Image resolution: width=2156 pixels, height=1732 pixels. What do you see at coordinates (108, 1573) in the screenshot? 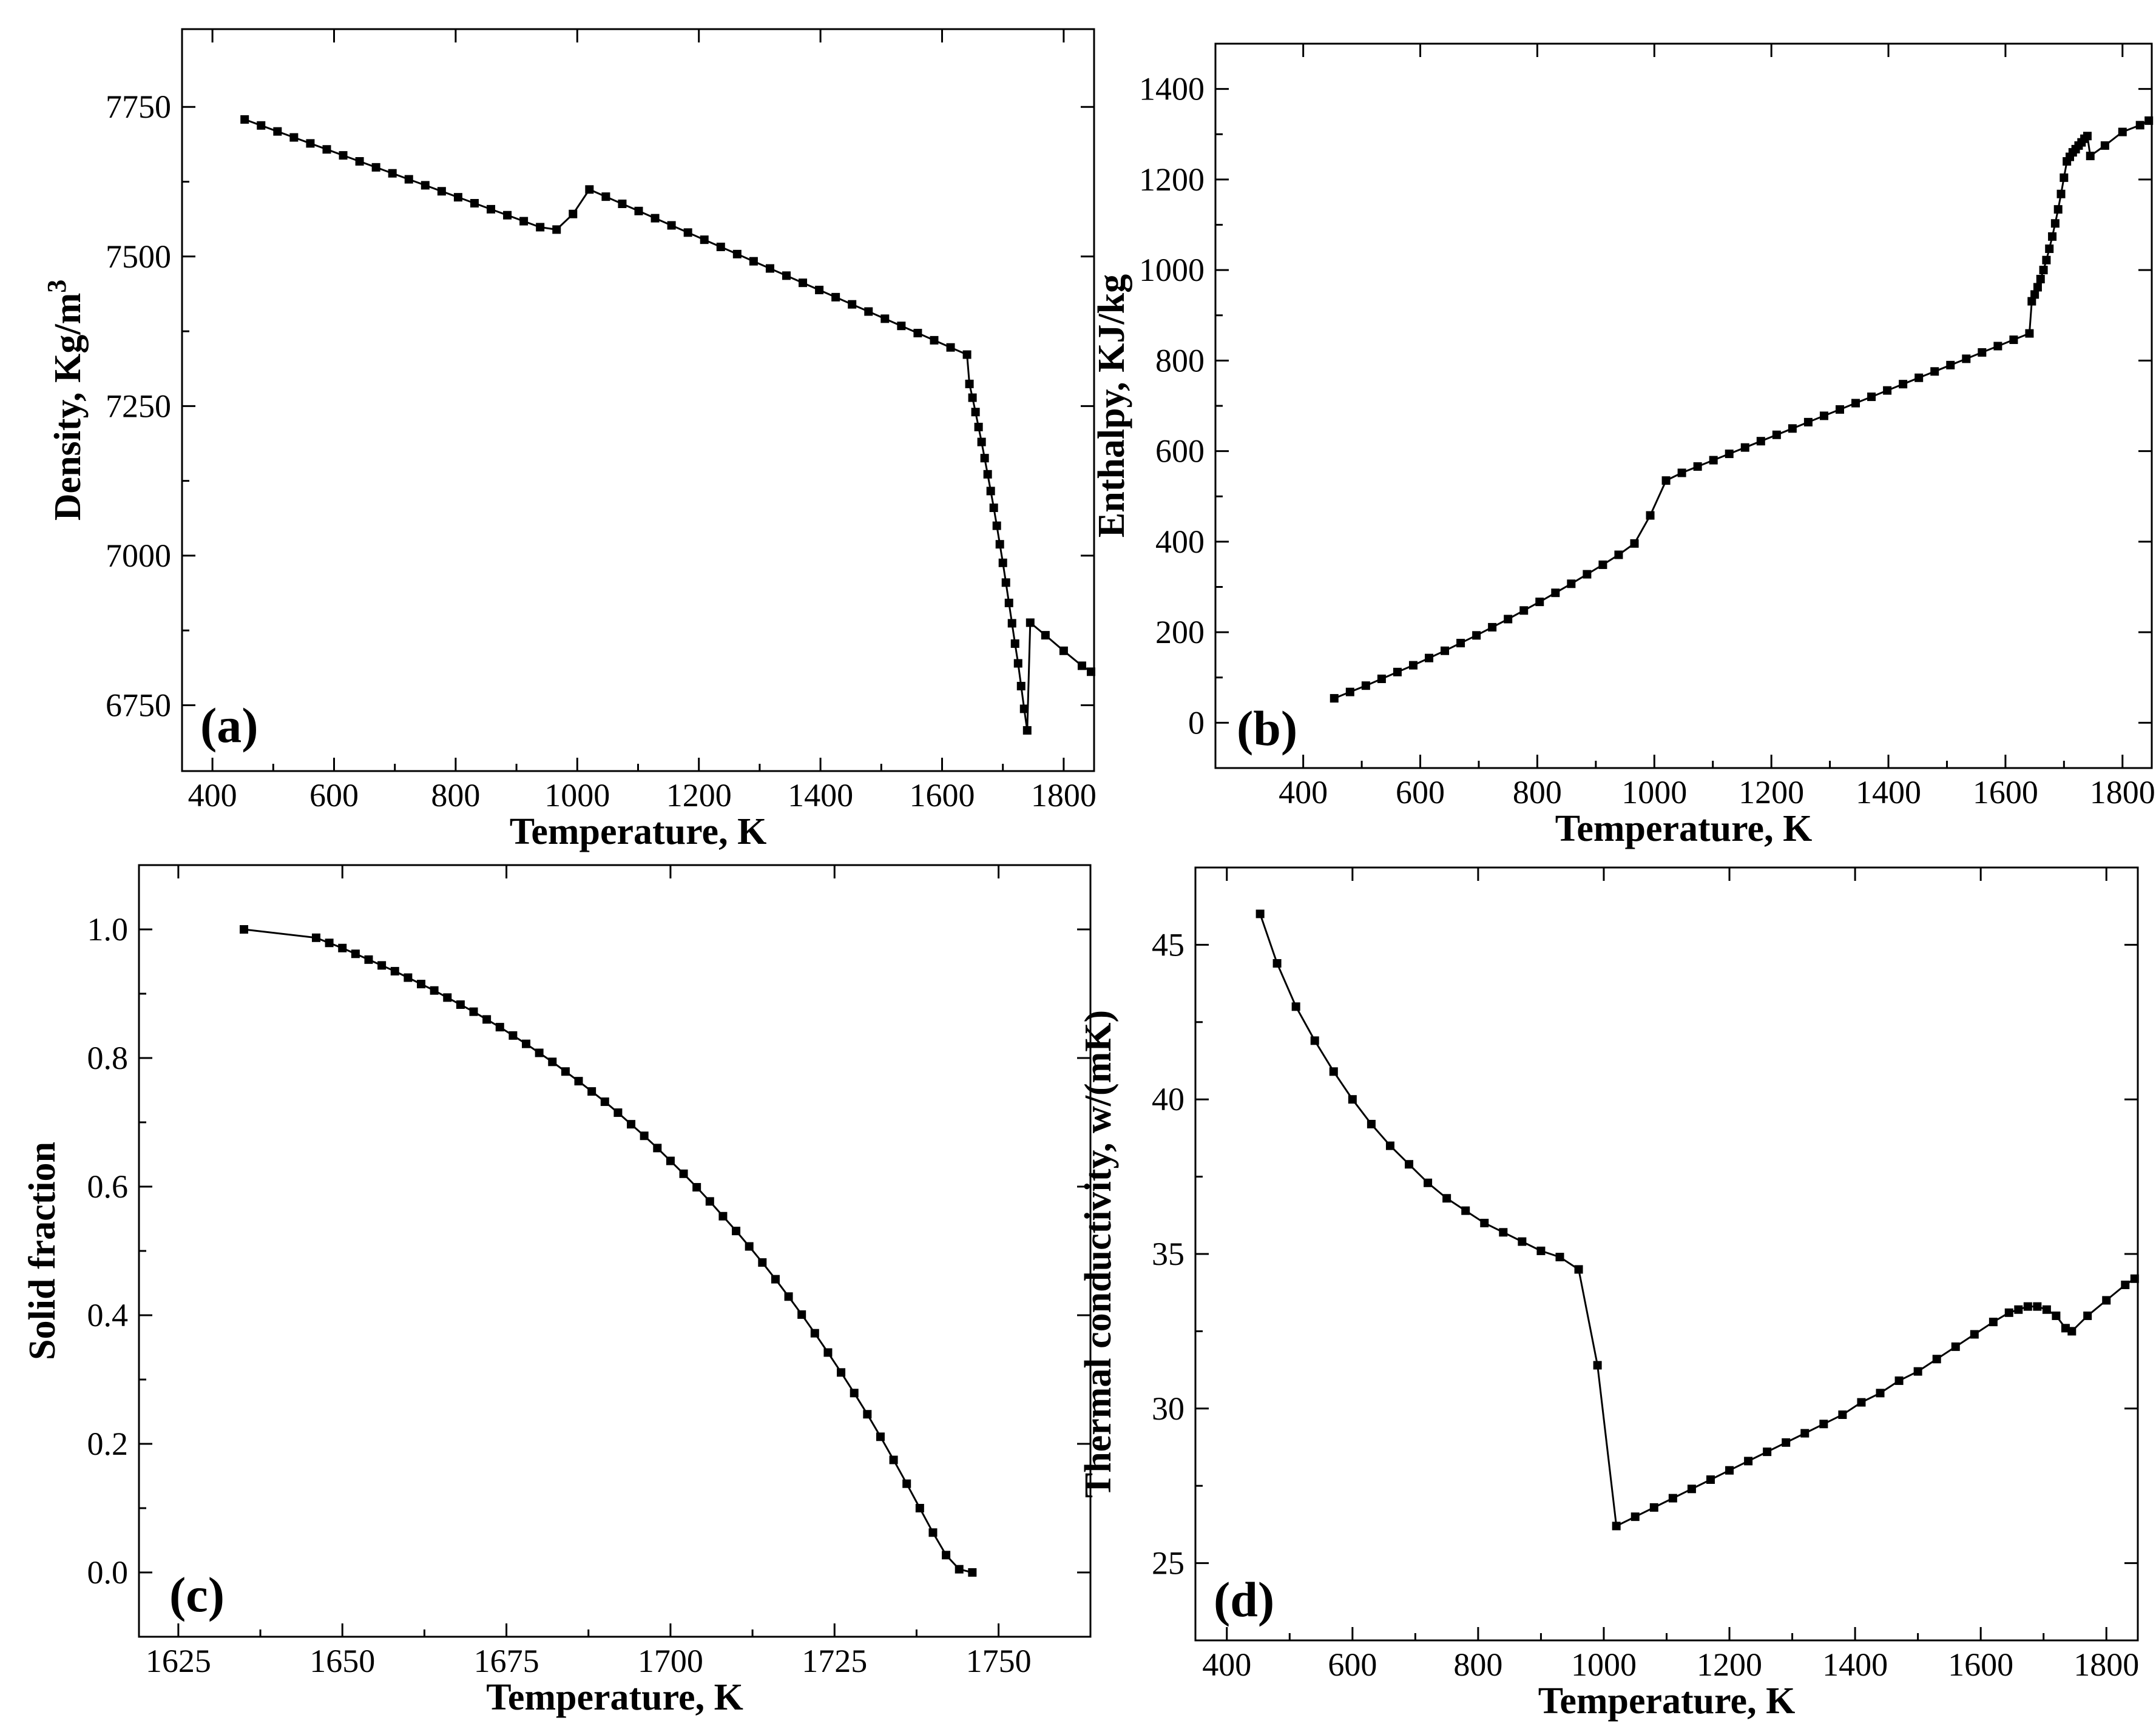
I see `y-tick-label: 0.0` at bounding box center [108, 1573].